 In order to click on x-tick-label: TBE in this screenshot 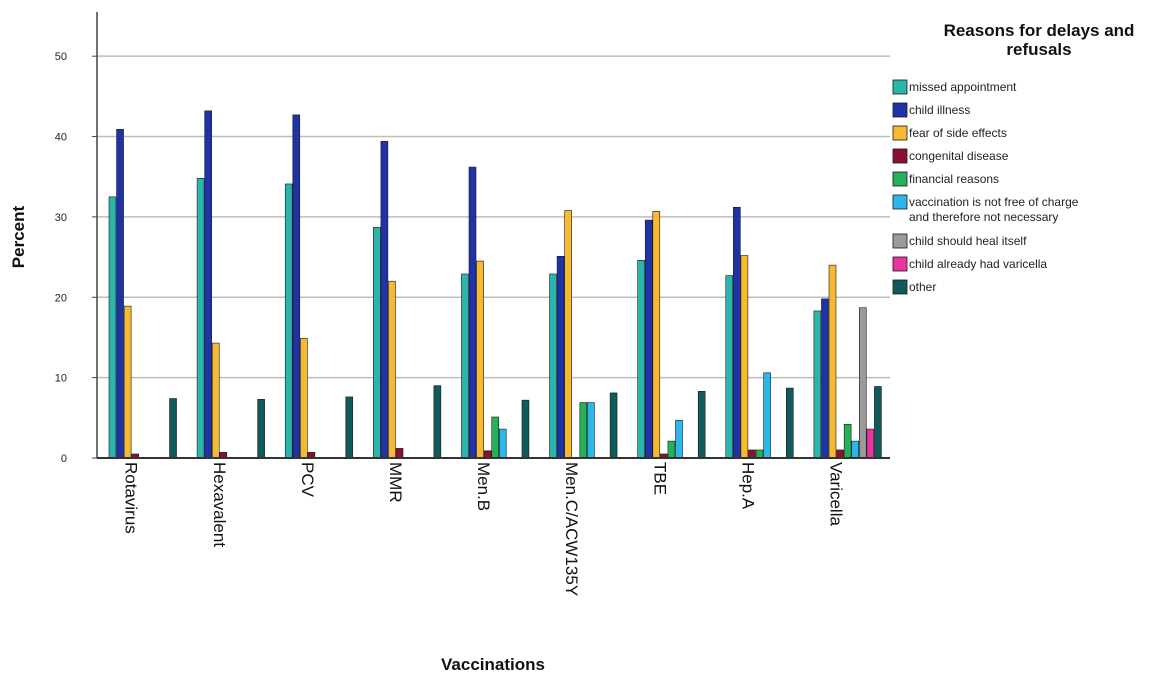, I will do `click(659, 478)`.